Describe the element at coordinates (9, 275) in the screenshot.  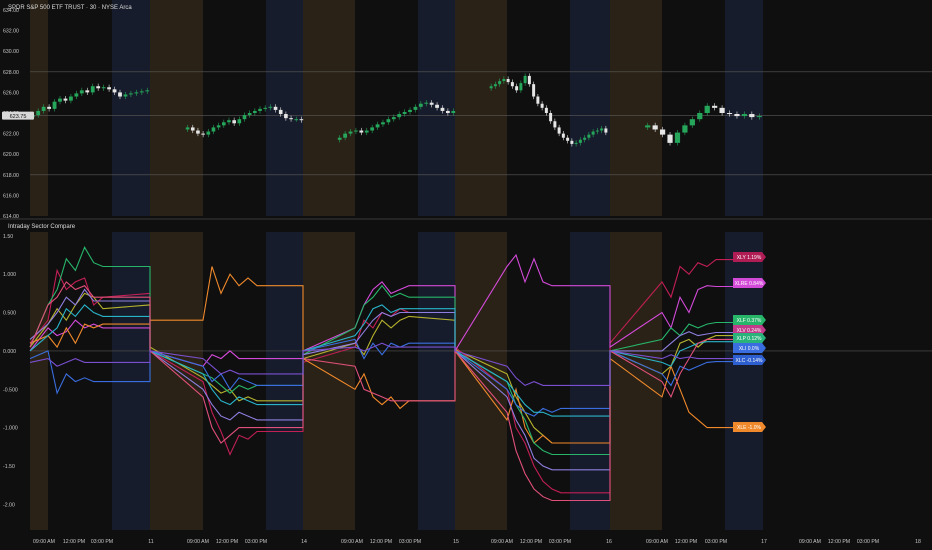
I see `compare-tick-label: 1.000` at that location.